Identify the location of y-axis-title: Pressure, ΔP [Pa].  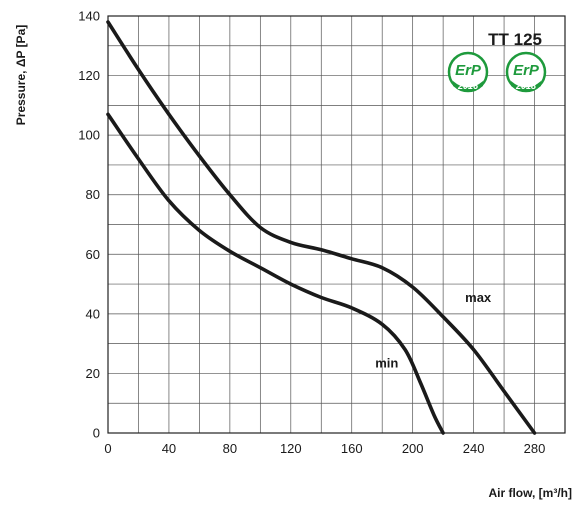
(21, 75).